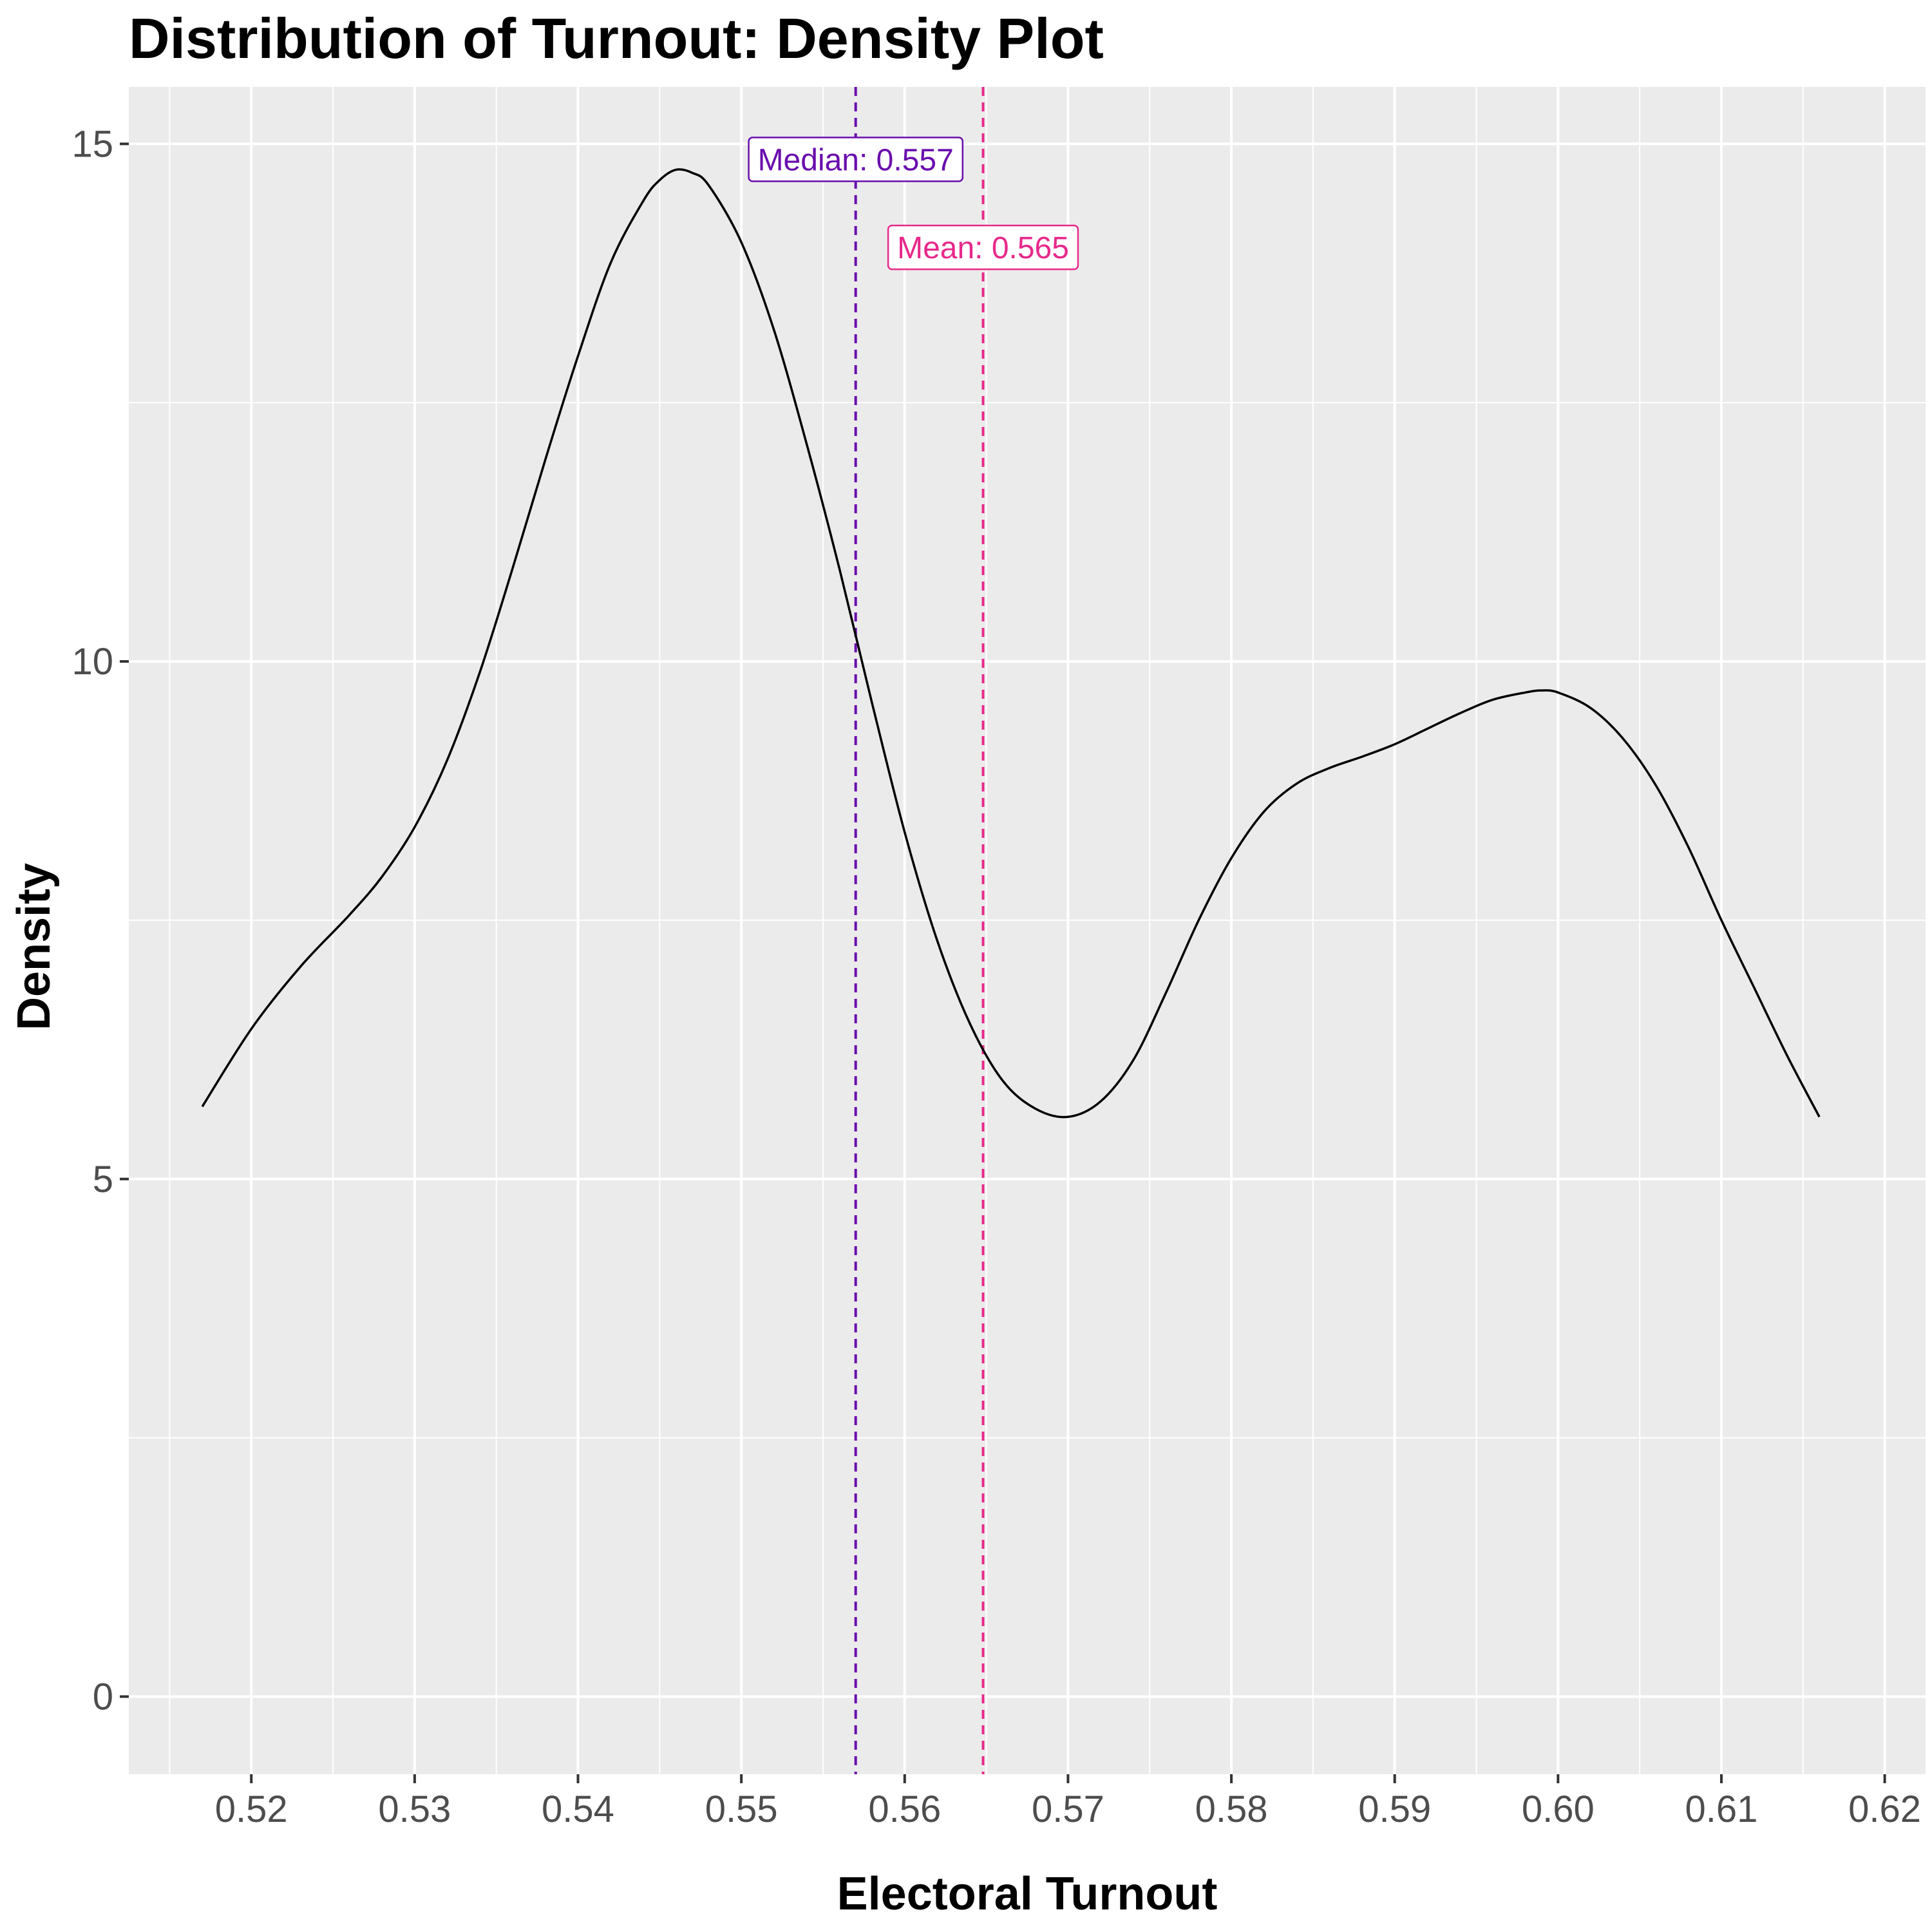 The width and height of the screenshot is (1932, 1932). I want to click on x-tick-label: 0.54, so click(578, 1809).